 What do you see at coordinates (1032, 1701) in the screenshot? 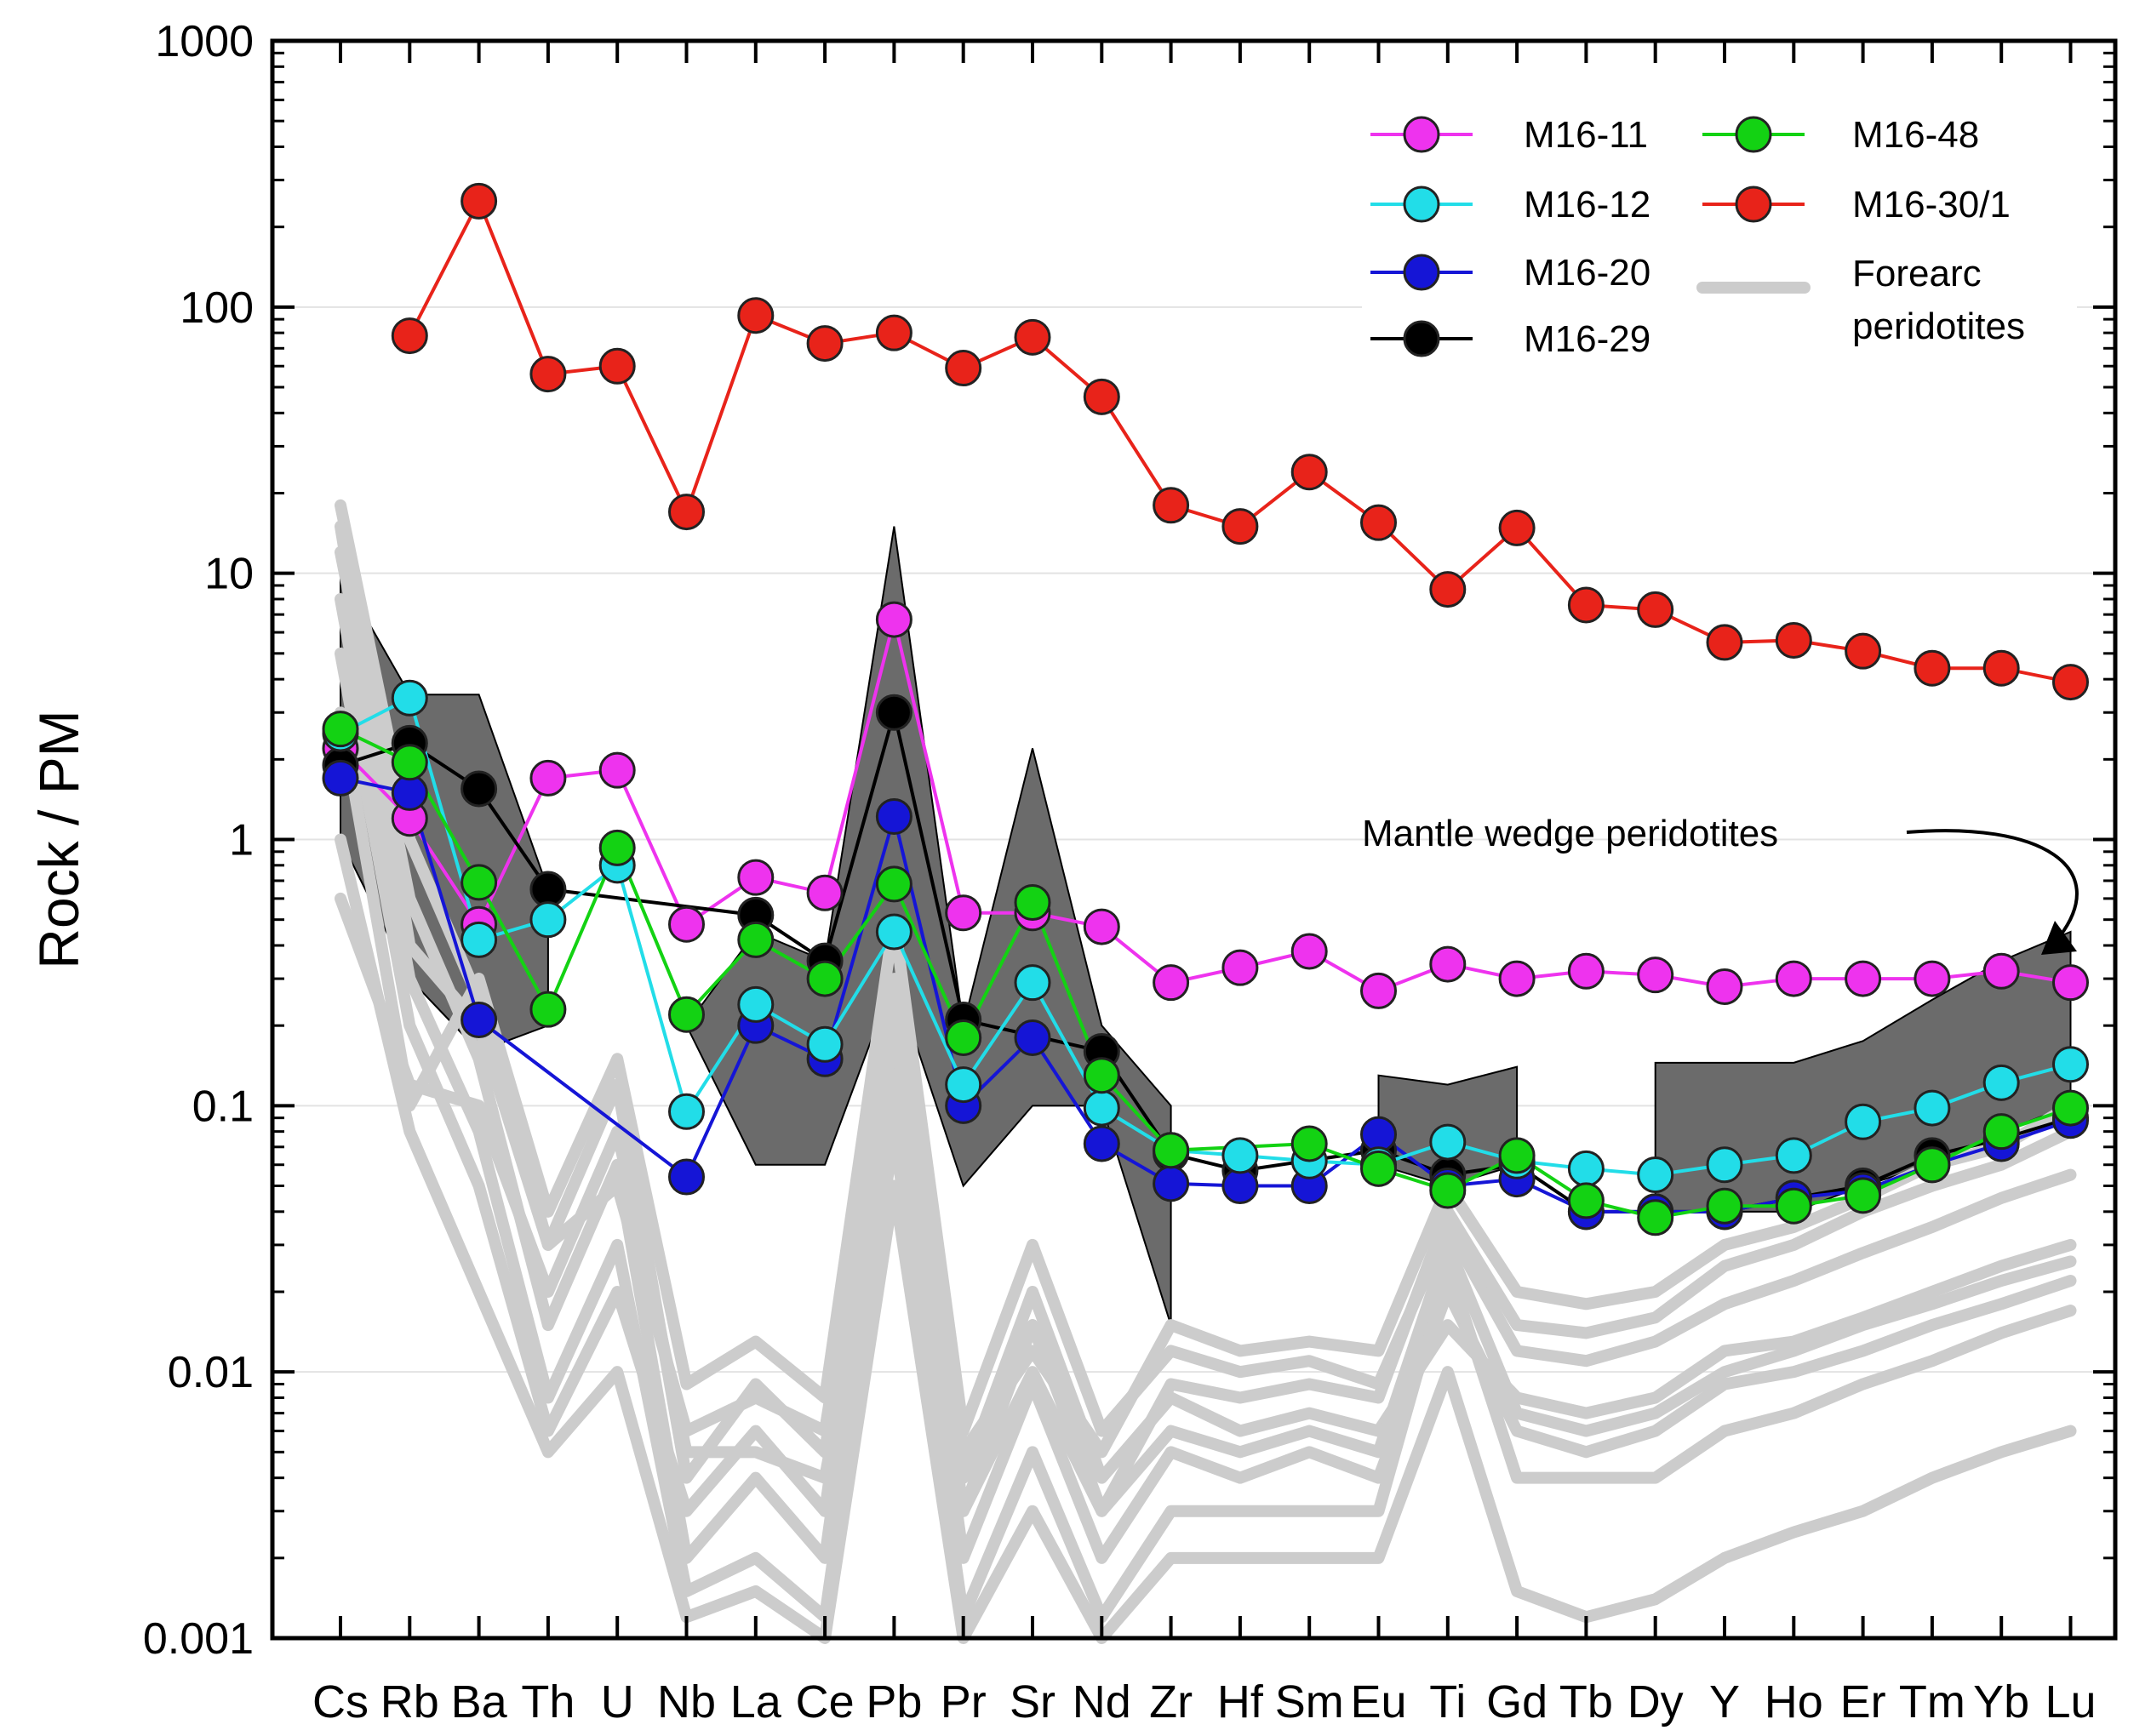
I see `x-tick-label: Sr` at bounding box center [1032, 1701].